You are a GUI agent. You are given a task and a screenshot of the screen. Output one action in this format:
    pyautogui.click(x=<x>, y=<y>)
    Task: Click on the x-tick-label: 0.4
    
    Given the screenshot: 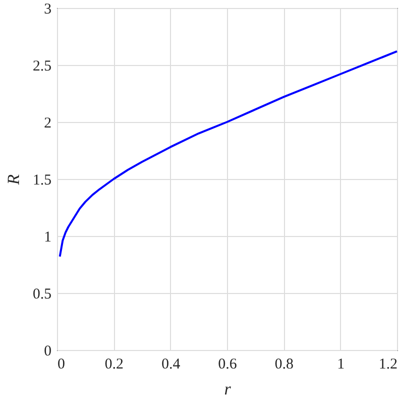 What is the action you would take?
    pyautogui.click(x=171, y=364)
    